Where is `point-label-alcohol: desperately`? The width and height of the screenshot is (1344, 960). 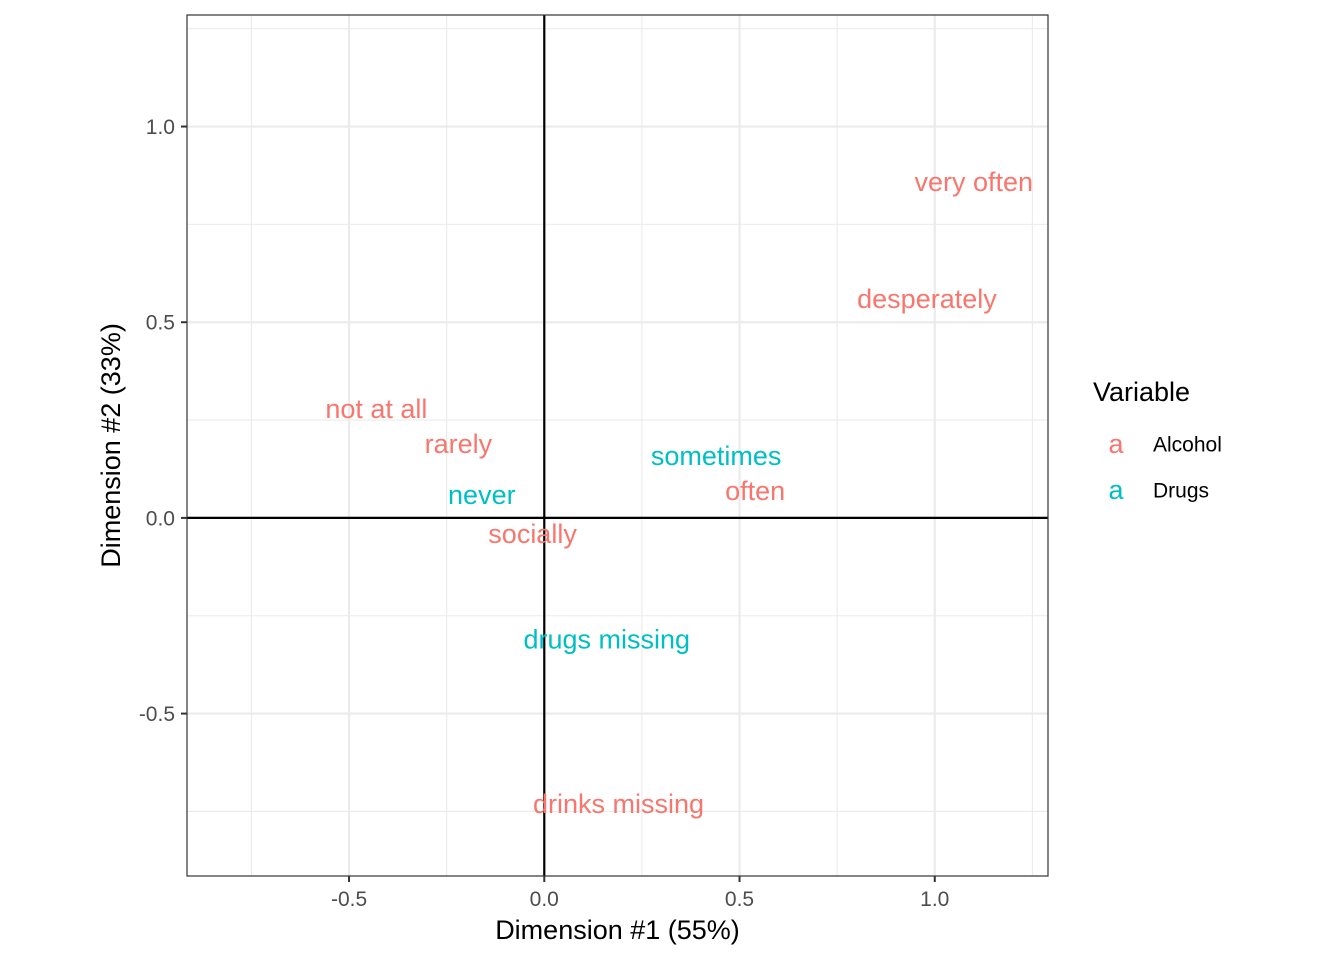
point-label-alcohol: desperately is located at coordinates (927, 299).